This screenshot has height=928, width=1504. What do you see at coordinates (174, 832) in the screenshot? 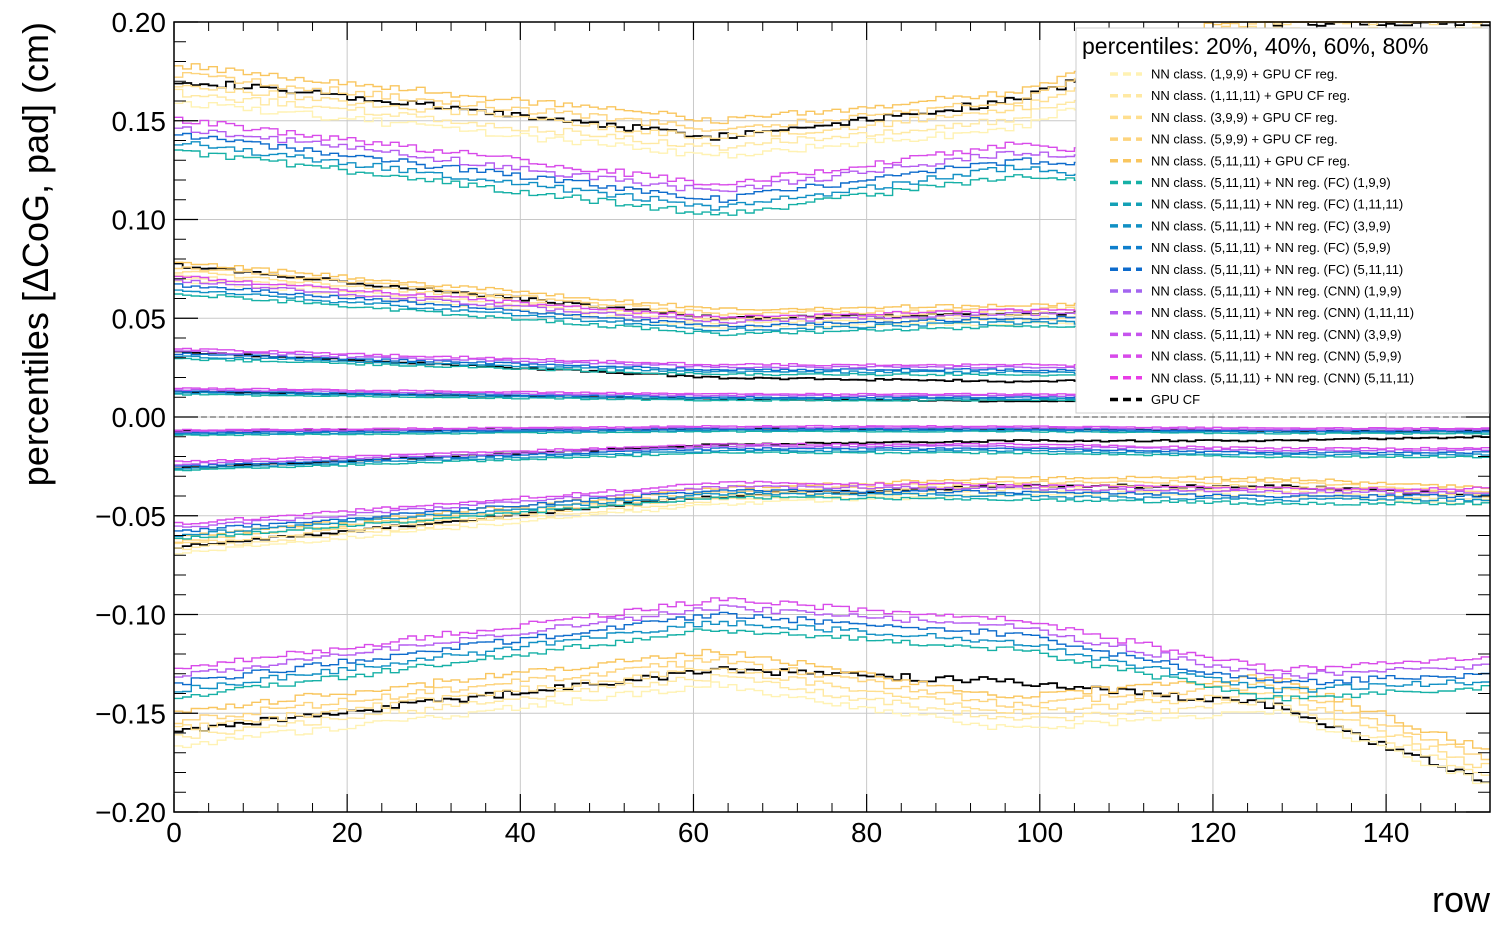
I see `x-tick-label: 0` at bounding box center [174, 832].